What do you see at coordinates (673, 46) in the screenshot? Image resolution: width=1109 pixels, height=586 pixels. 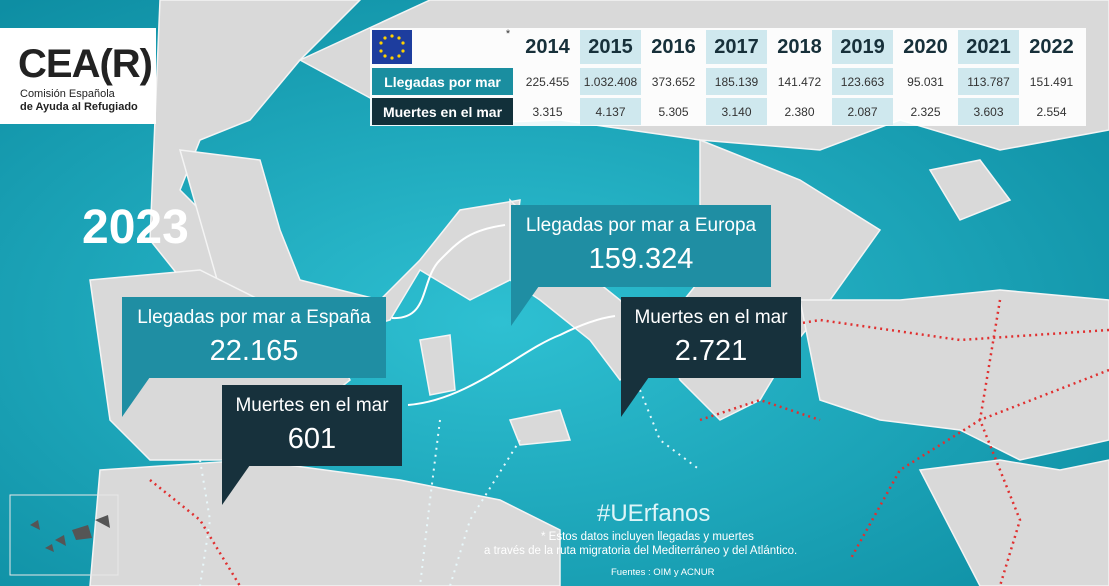 I see `year-header: 2016` at bounding box center [673, 46].